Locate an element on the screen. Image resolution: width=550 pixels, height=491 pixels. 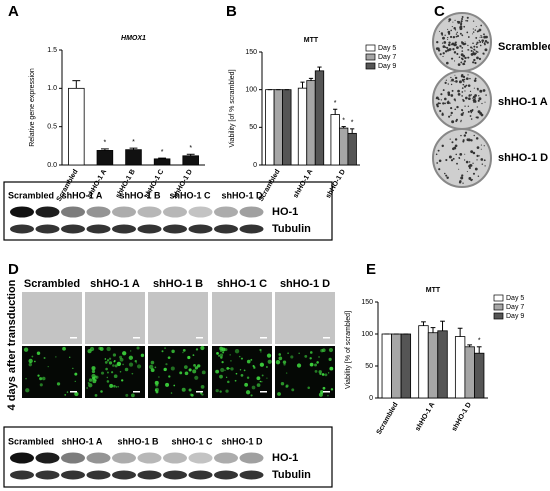
y-tick-label: 0.0 is located at coordinates (52, 165).